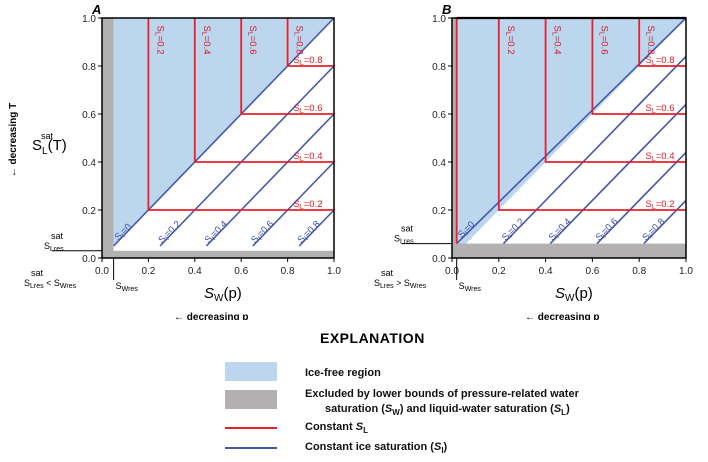 The width and height of the screenshot is (708, 462). What do you see at coordinates (372, 338) in the screenshot?
I see `legend-title: EXPLANATION` at bounding box center [372, 338].